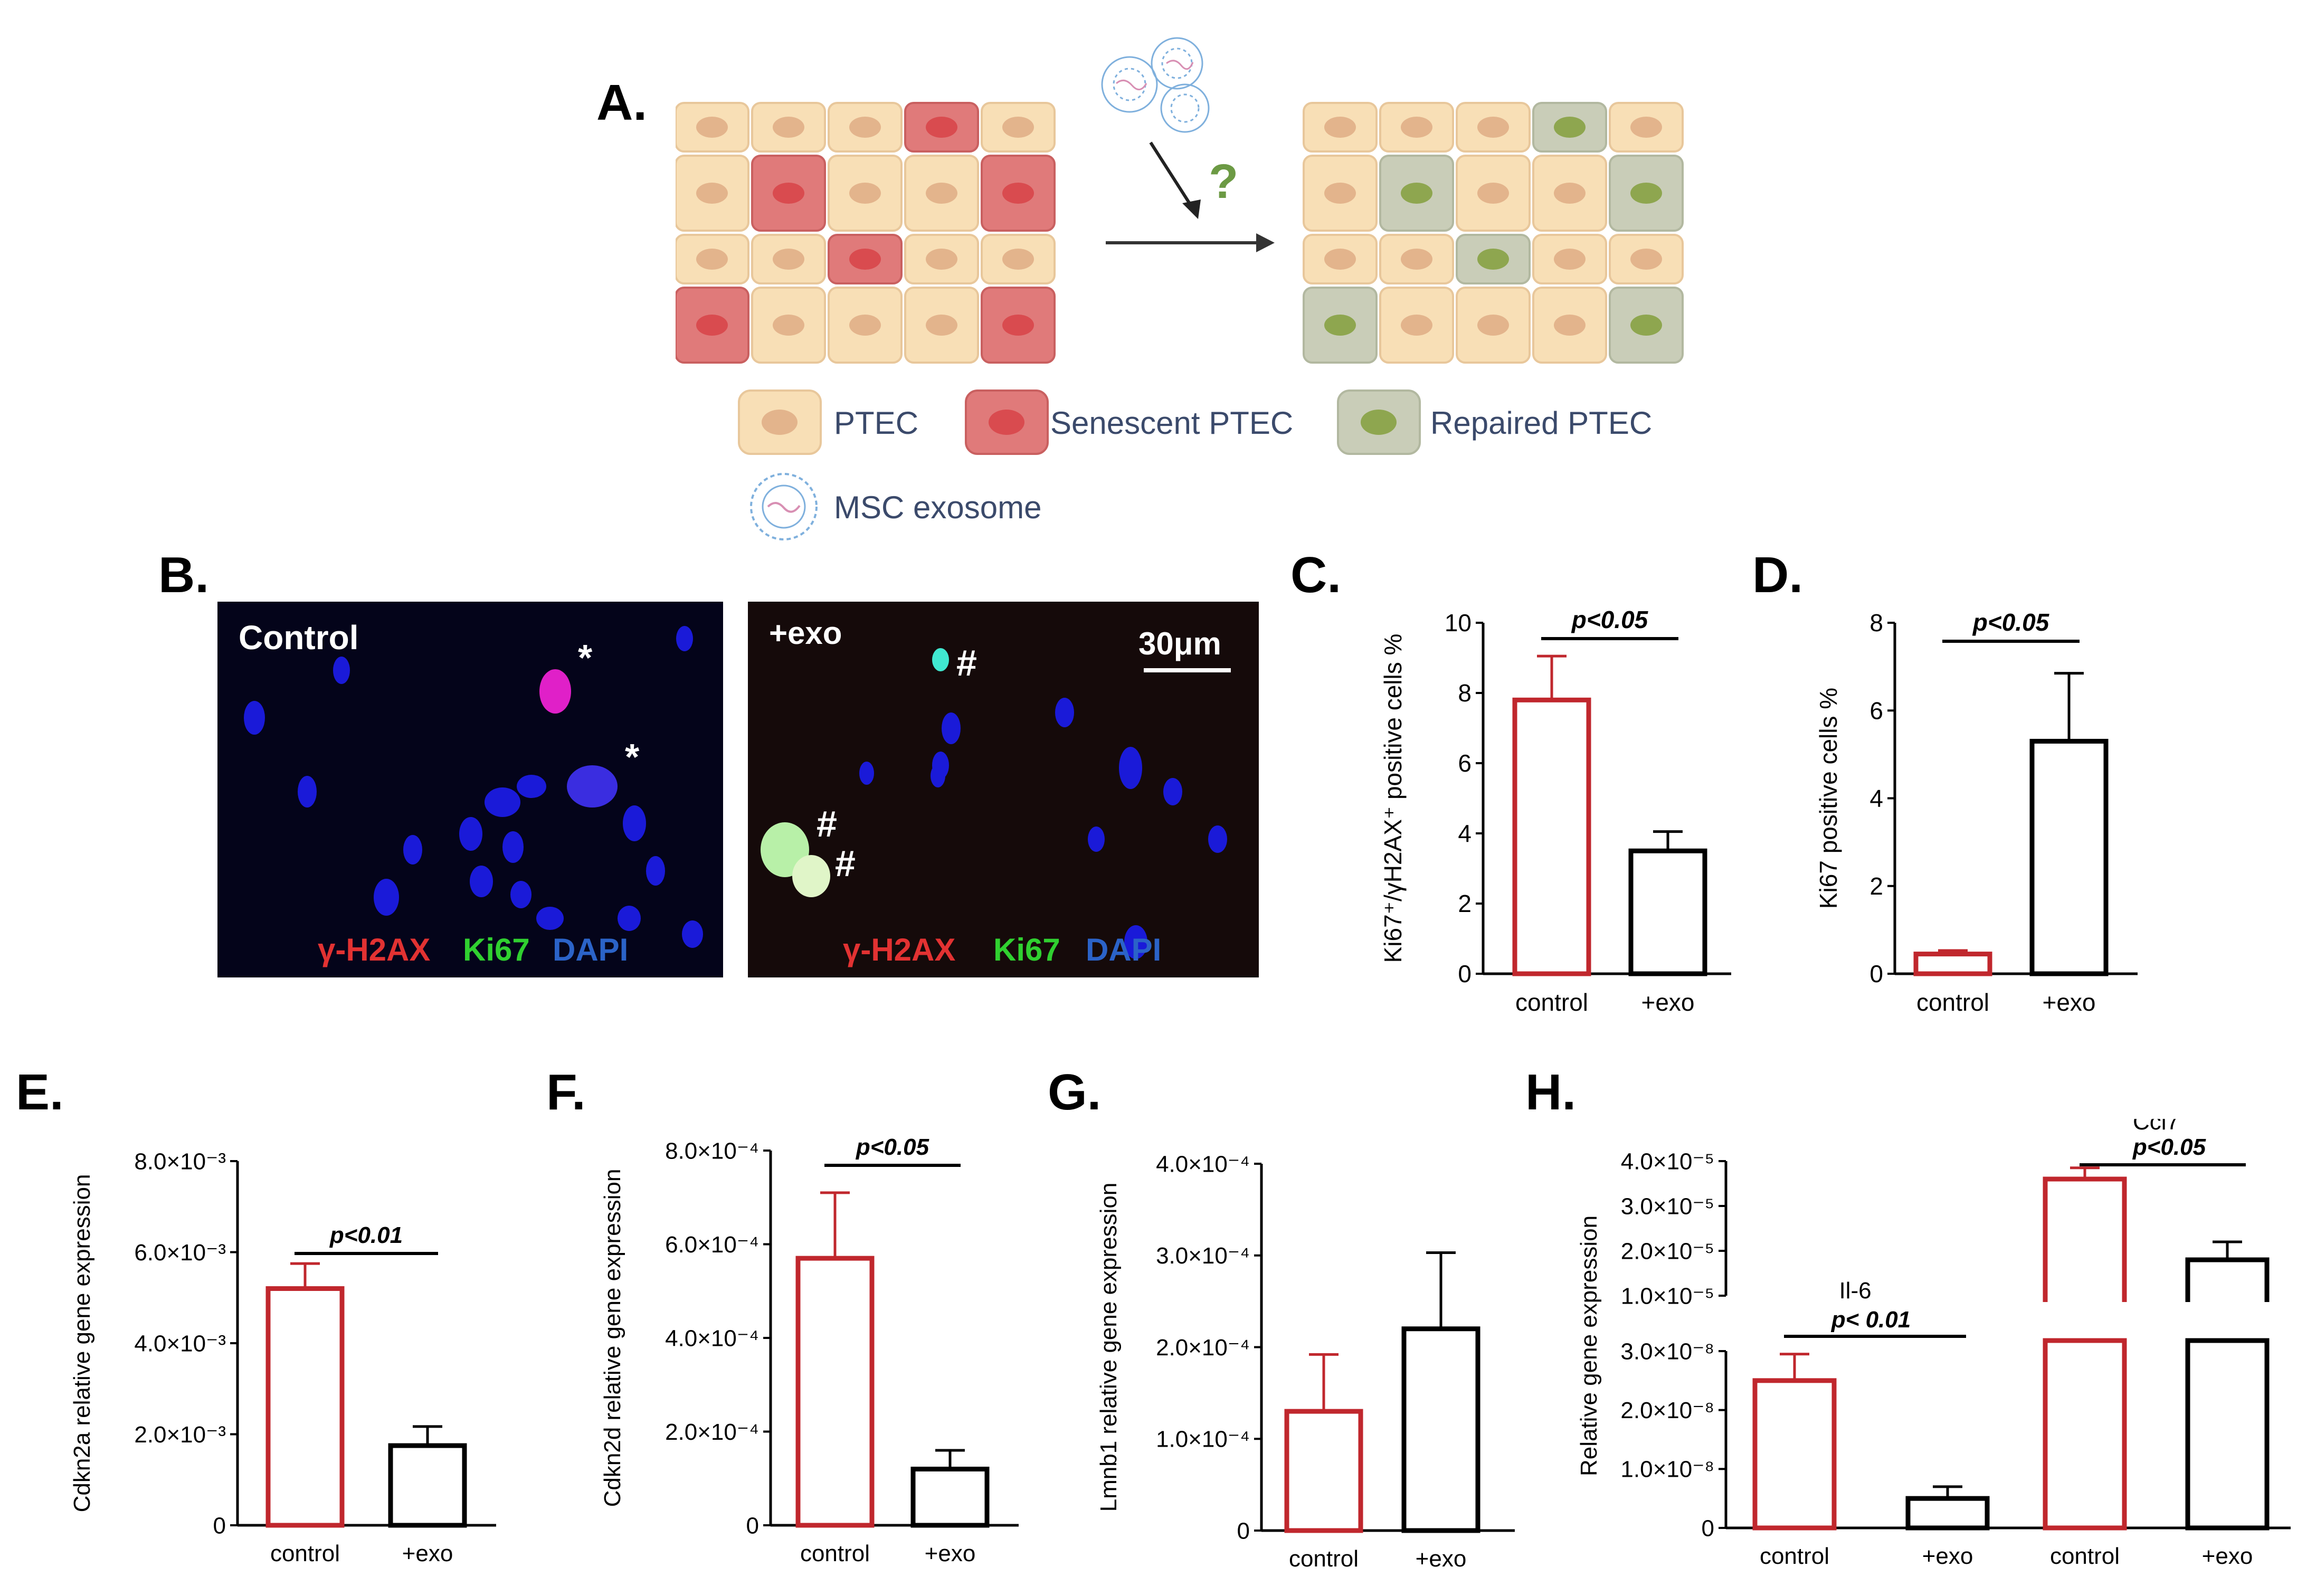 The width and height of the screenshot is (2316, 1596). I want to click on panel-letter-f: F., so click(566, 1092).